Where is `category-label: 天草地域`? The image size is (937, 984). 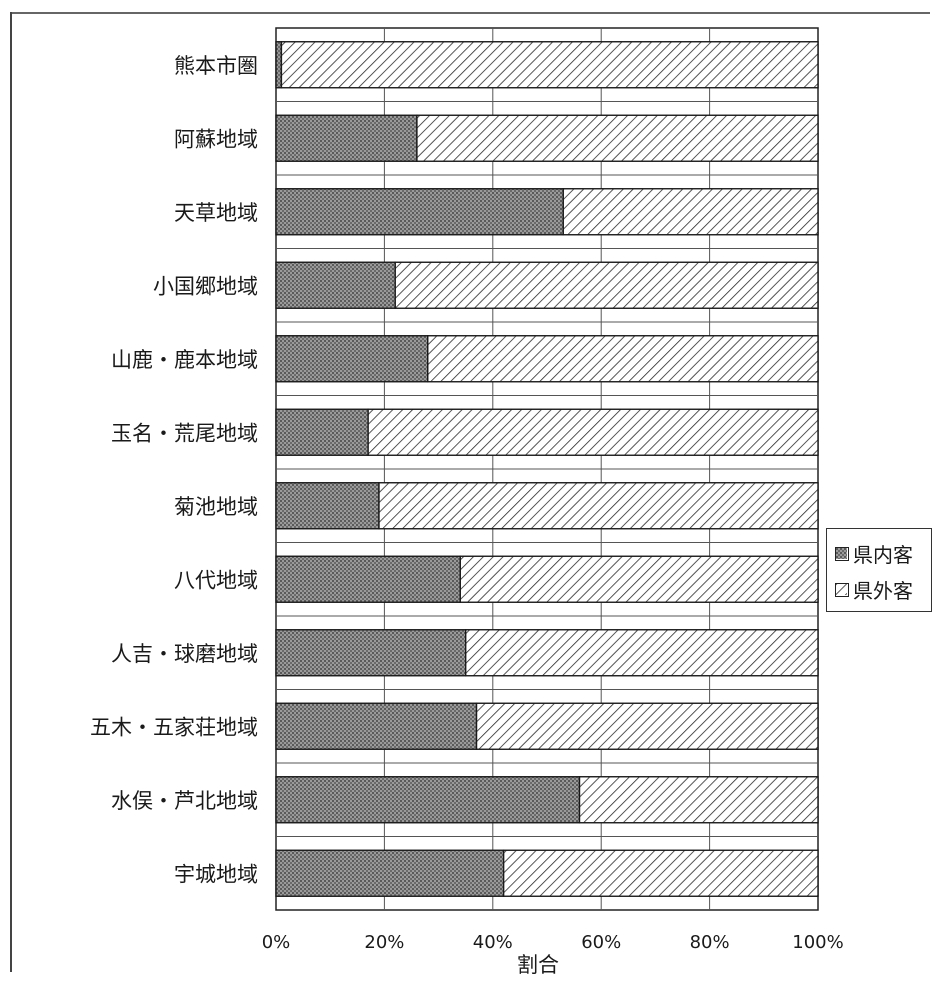
category-label: 天草地域 is located at coordinates (216, 213).